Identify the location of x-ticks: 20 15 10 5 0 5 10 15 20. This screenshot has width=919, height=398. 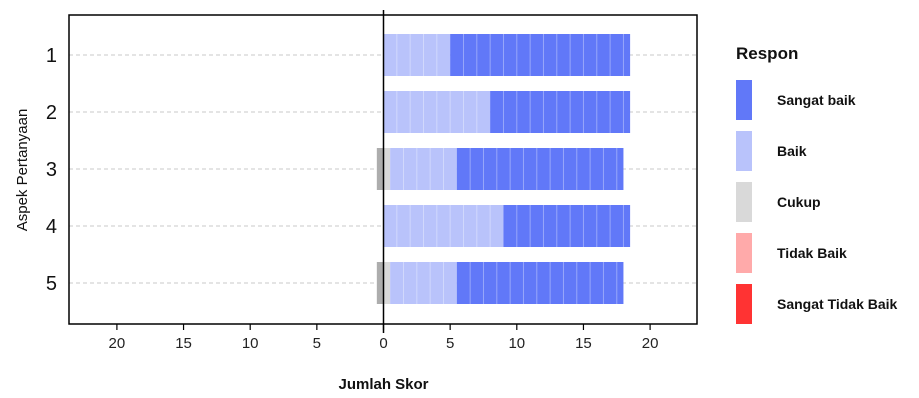
(384, 338).